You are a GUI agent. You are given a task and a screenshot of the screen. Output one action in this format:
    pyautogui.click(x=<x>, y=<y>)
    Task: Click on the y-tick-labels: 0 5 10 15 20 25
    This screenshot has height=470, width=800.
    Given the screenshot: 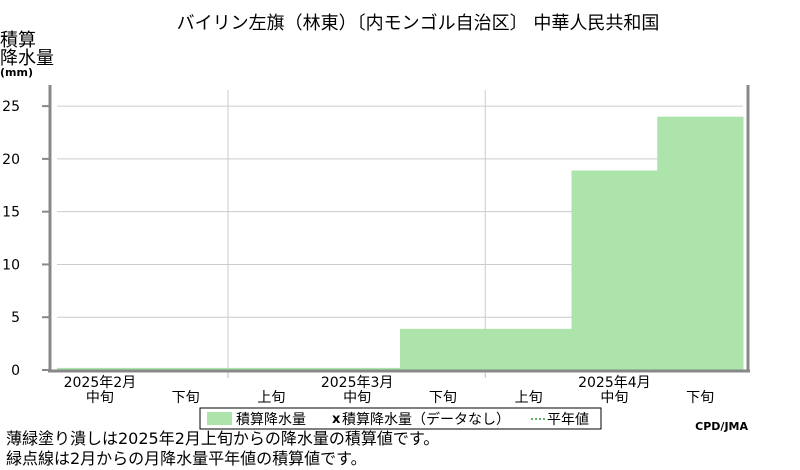 What is the action you would take?
    pyautogui.click(x=11, y=239)
    